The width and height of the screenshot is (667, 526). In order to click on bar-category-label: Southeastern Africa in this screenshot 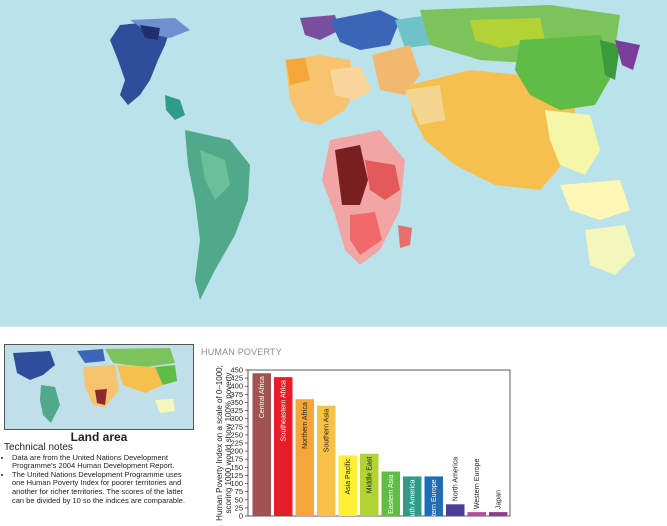, I will do `click(284, 410)`.